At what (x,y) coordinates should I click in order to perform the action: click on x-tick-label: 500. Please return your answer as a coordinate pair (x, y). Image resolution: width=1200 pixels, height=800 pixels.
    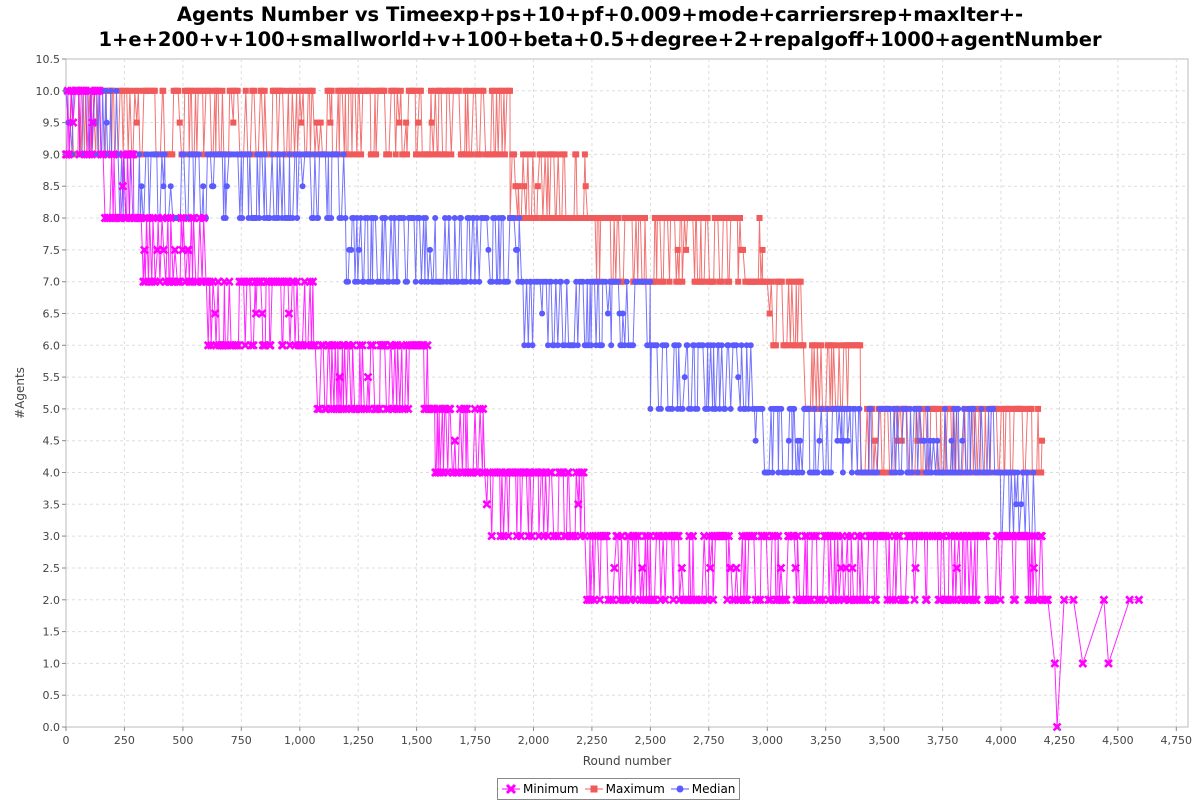
    Looking at the image, I should click on (182, 740).